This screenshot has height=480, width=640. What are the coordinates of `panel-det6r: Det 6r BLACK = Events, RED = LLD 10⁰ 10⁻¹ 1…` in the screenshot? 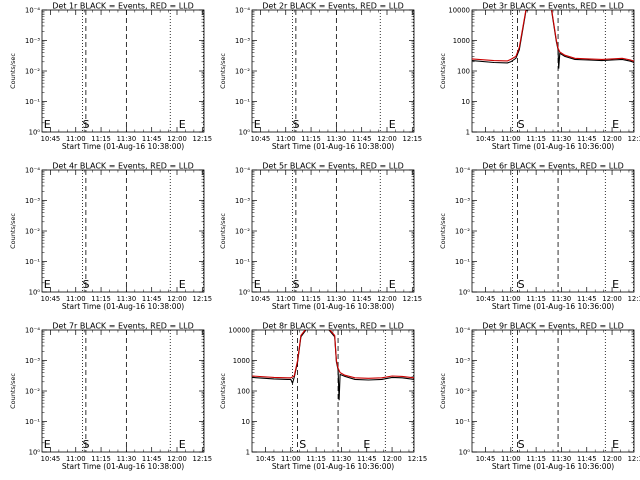 It's located at (539, 237).